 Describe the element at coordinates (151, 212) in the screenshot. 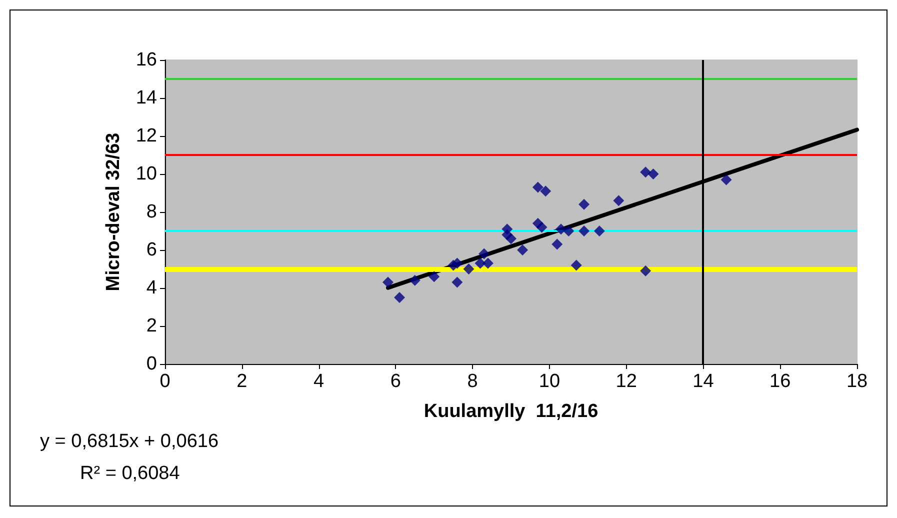

I see `y-tick-label: 8` at that location.